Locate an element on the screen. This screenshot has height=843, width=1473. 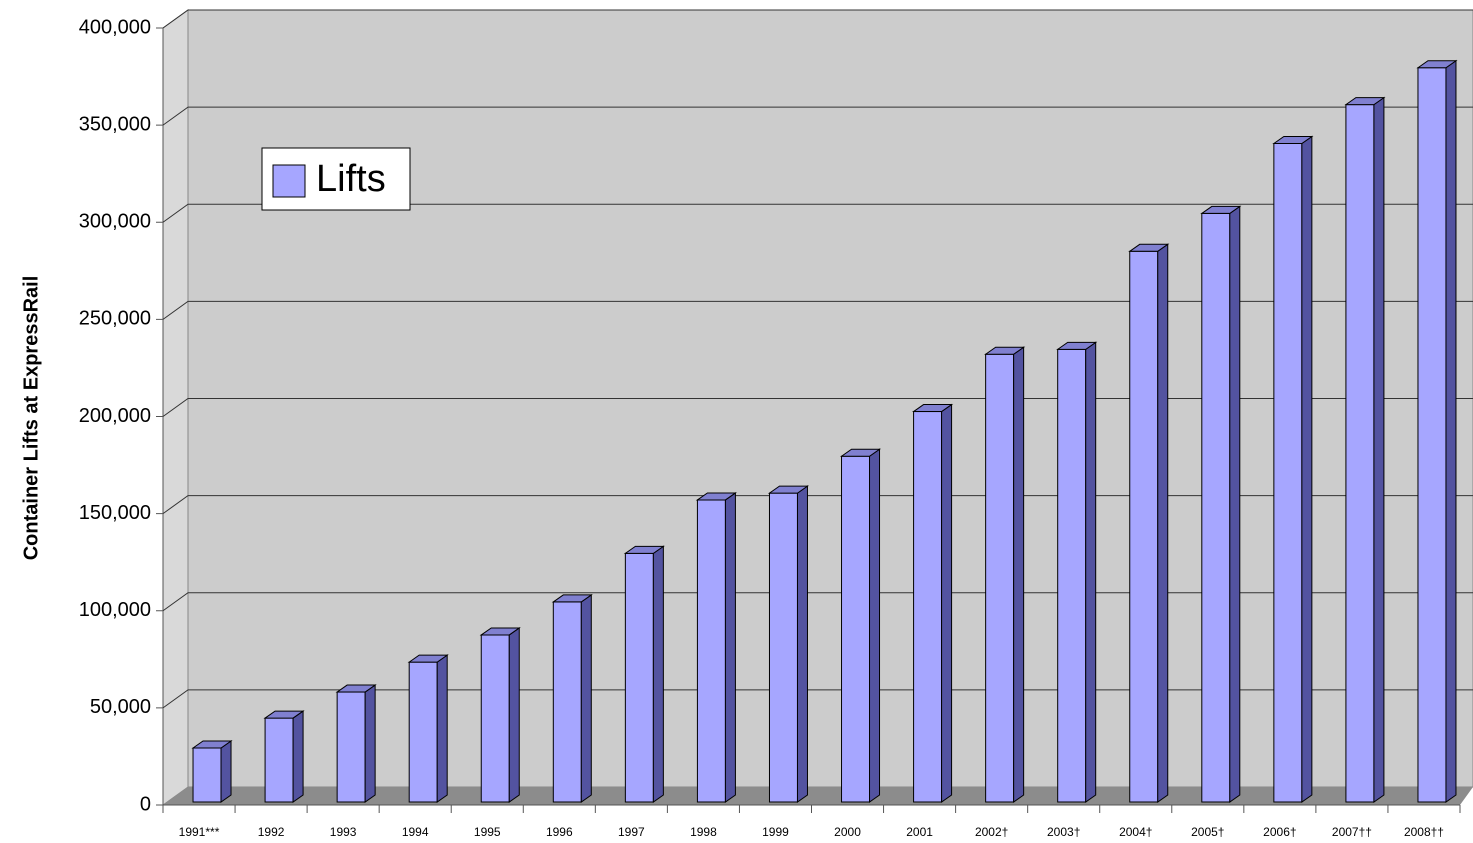
x-tick-label: 2008†† is located at coordinates (1424, 832).